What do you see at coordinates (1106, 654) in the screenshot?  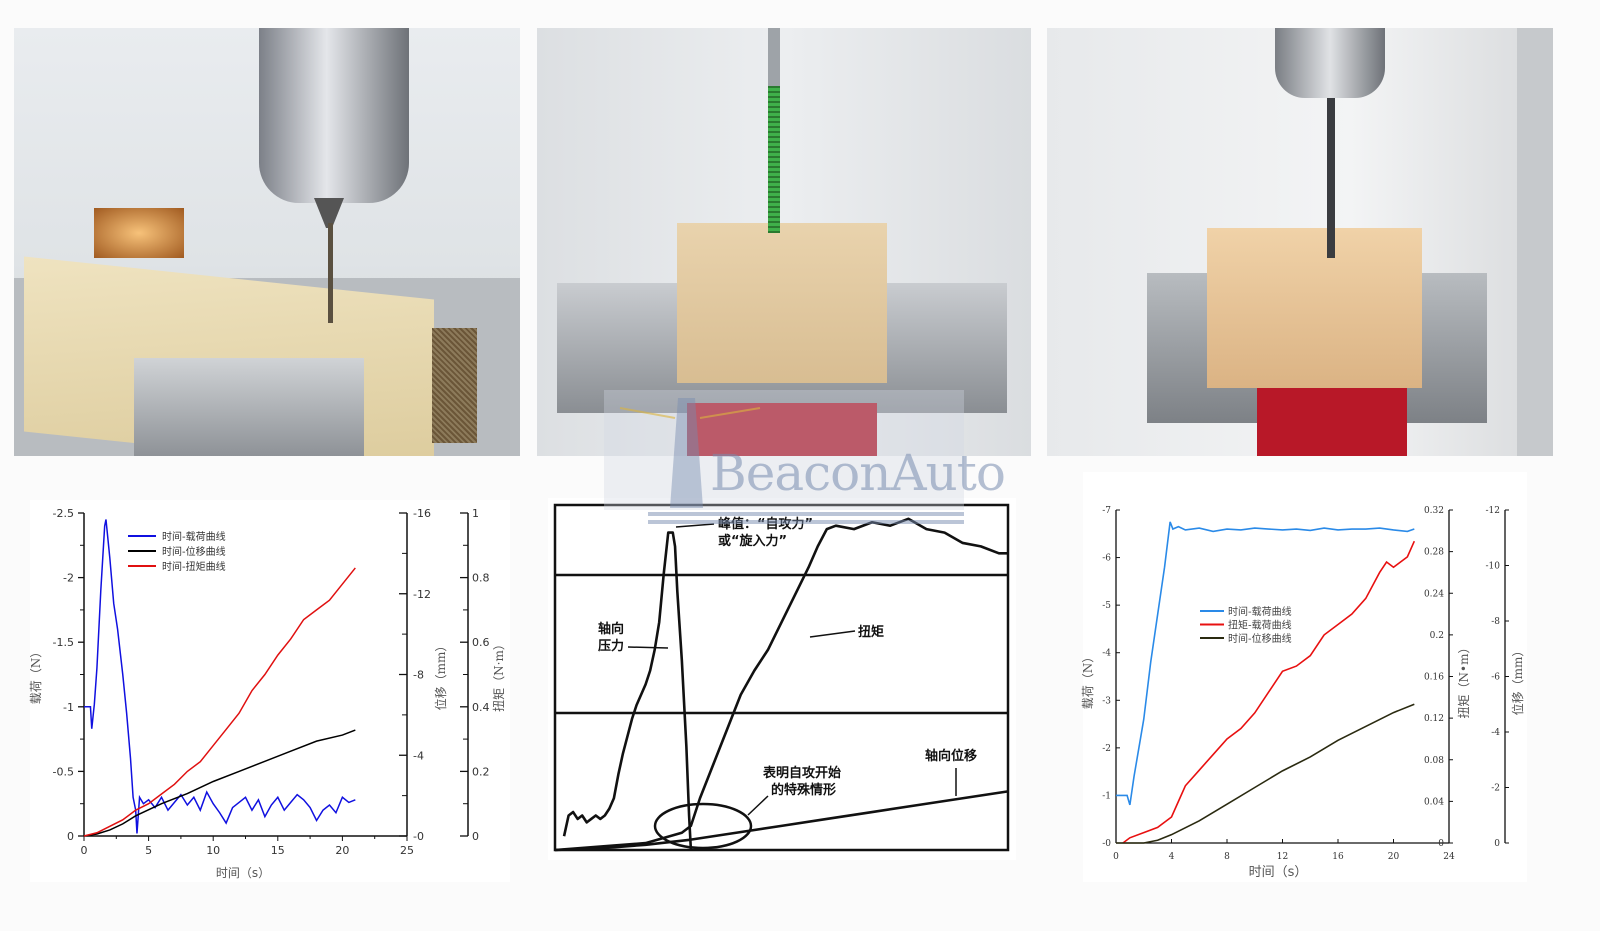 I see `chart3-y-axis-tick-label: -4` at bounding box center [1106, 654].